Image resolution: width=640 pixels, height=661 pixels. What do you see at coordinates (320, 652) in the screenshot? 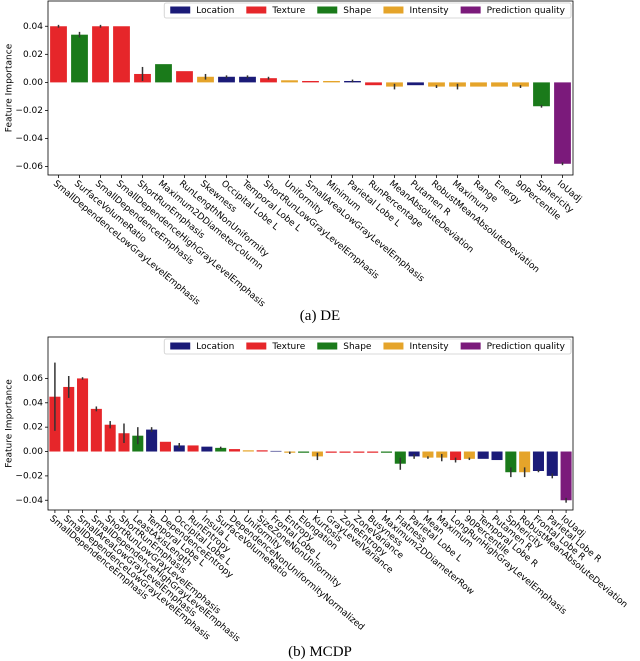
I see `caption: (b) MCDP` at bounding box center [320, 652].